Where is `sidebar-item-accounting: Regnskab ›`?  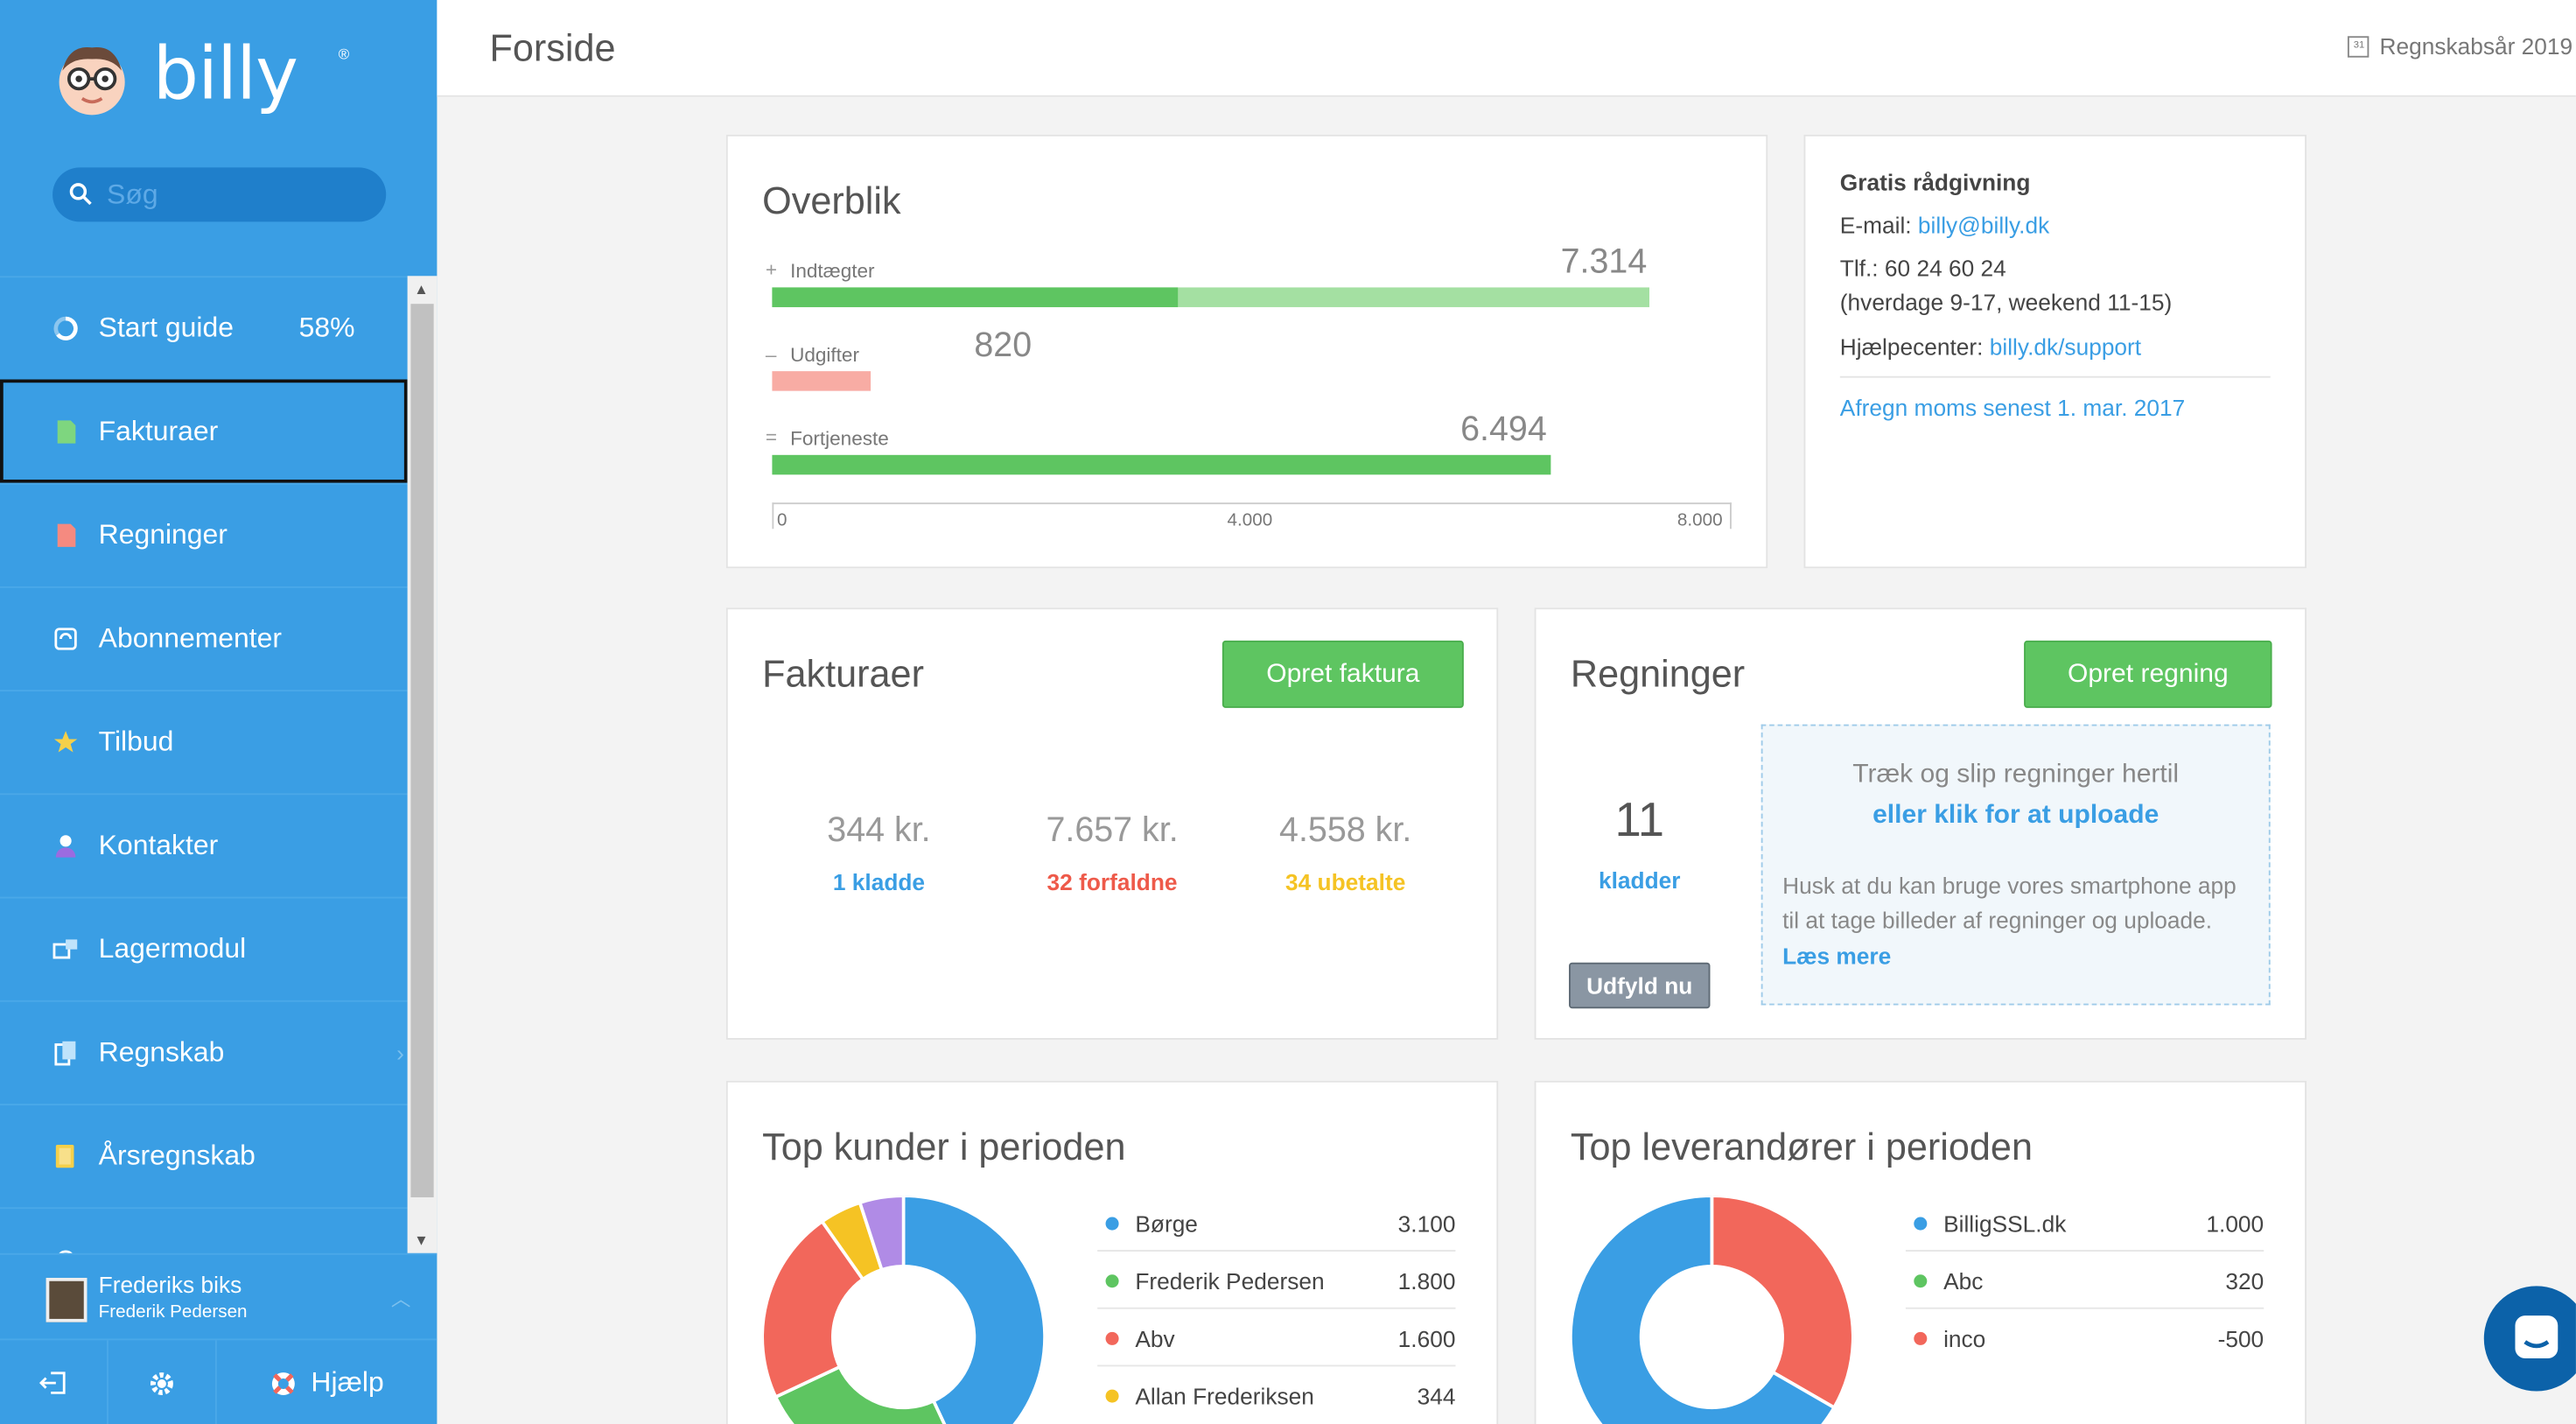
sidebar-item-accounting: Regnskab › is located at coordinates (204, 1052).